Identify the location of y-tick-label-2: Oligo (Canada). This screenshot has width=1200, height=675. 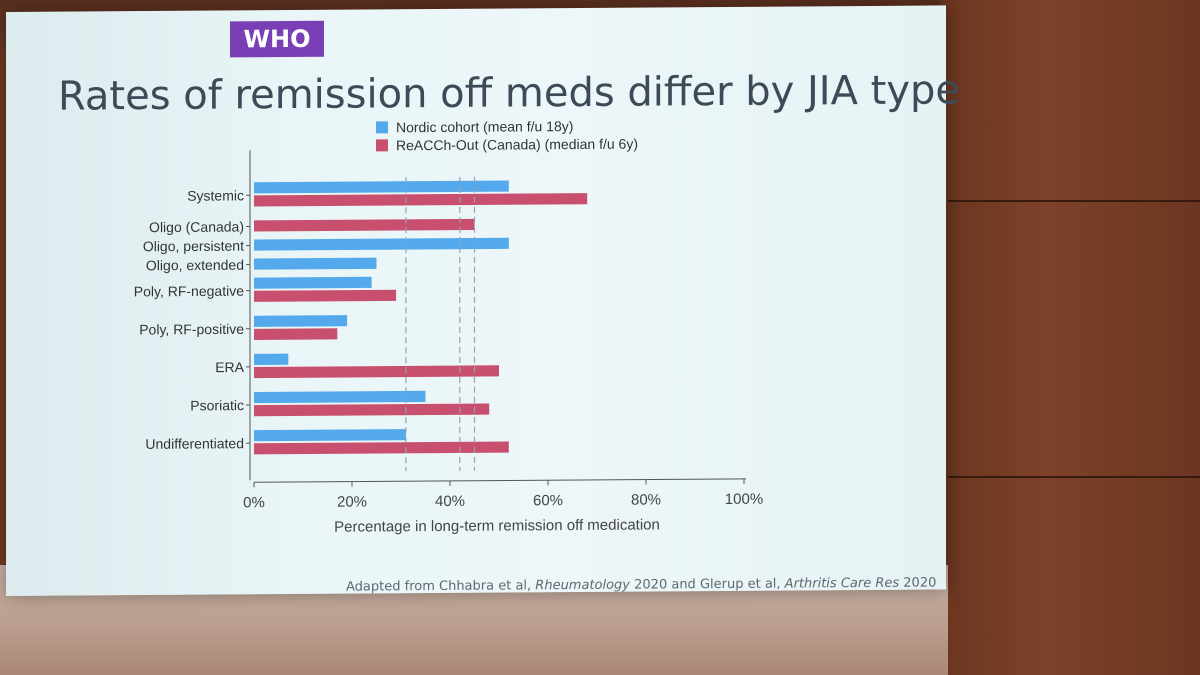
(196, 227).